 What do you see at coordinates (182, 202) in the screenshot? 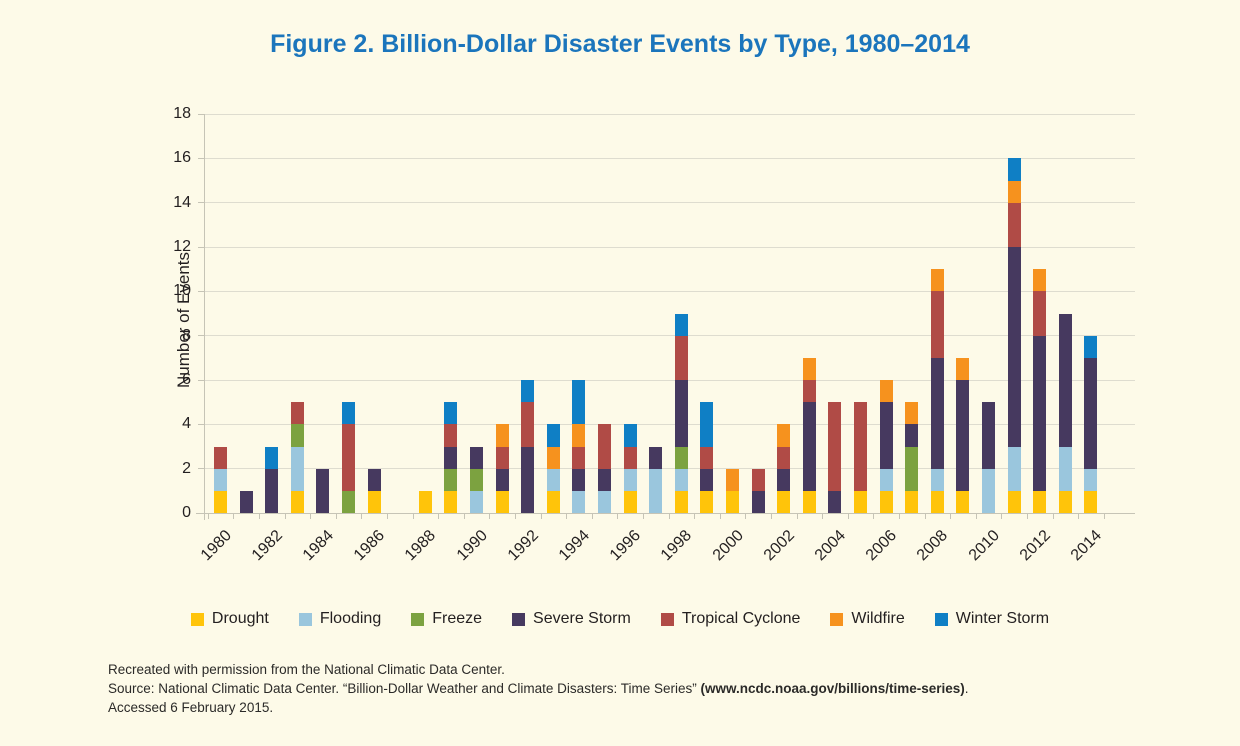
I see `y-axis-tick-label: 14` at bounding box center [182, 202].